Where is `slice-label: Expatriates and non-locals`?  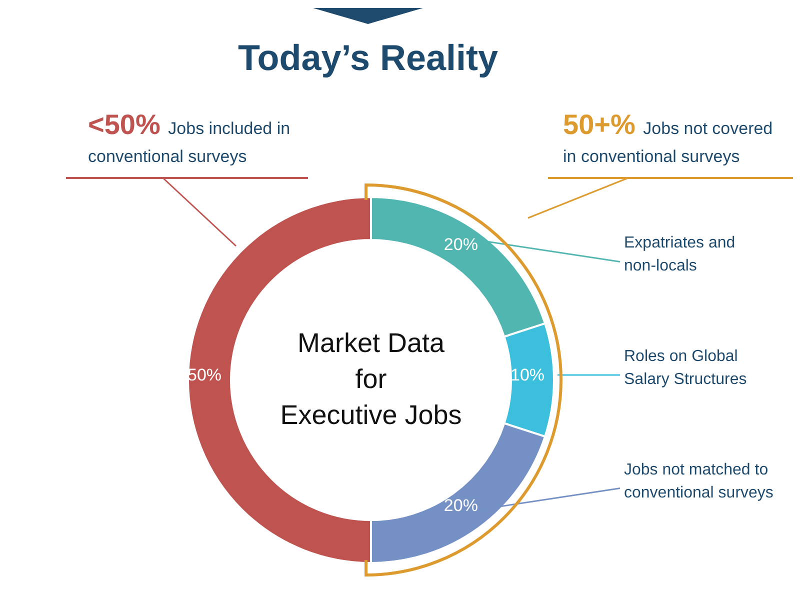 slice-label: Expatriates and non-locals is located at coordinates (680, 254).